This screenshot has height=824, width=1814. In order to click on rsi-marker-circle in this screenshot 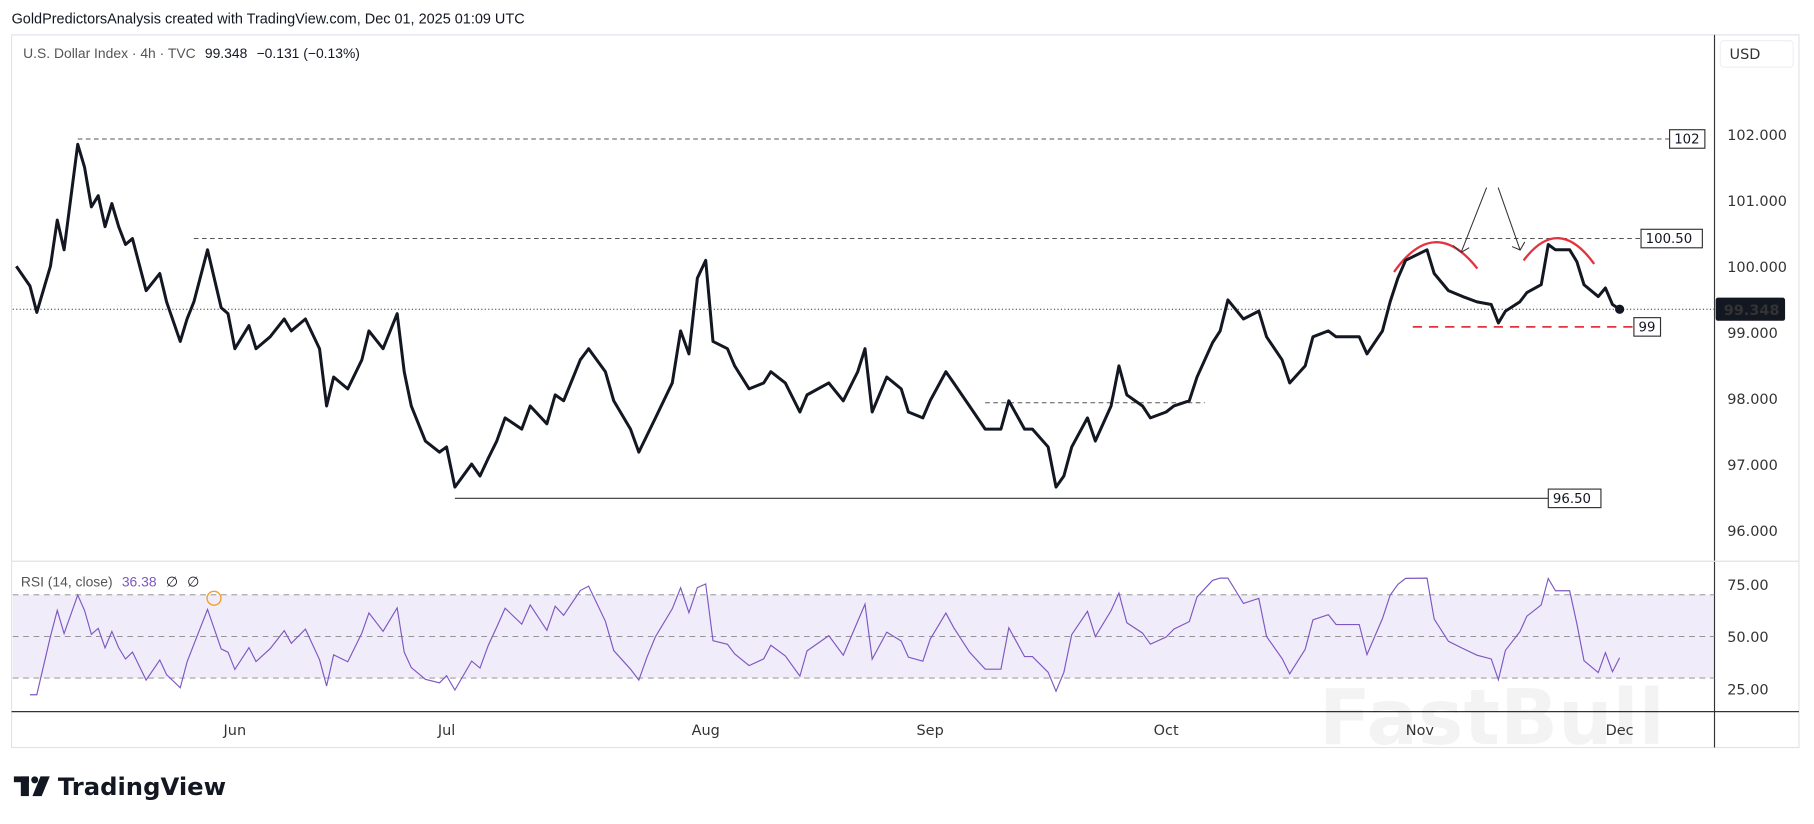, I will do `click(214, 598)`.